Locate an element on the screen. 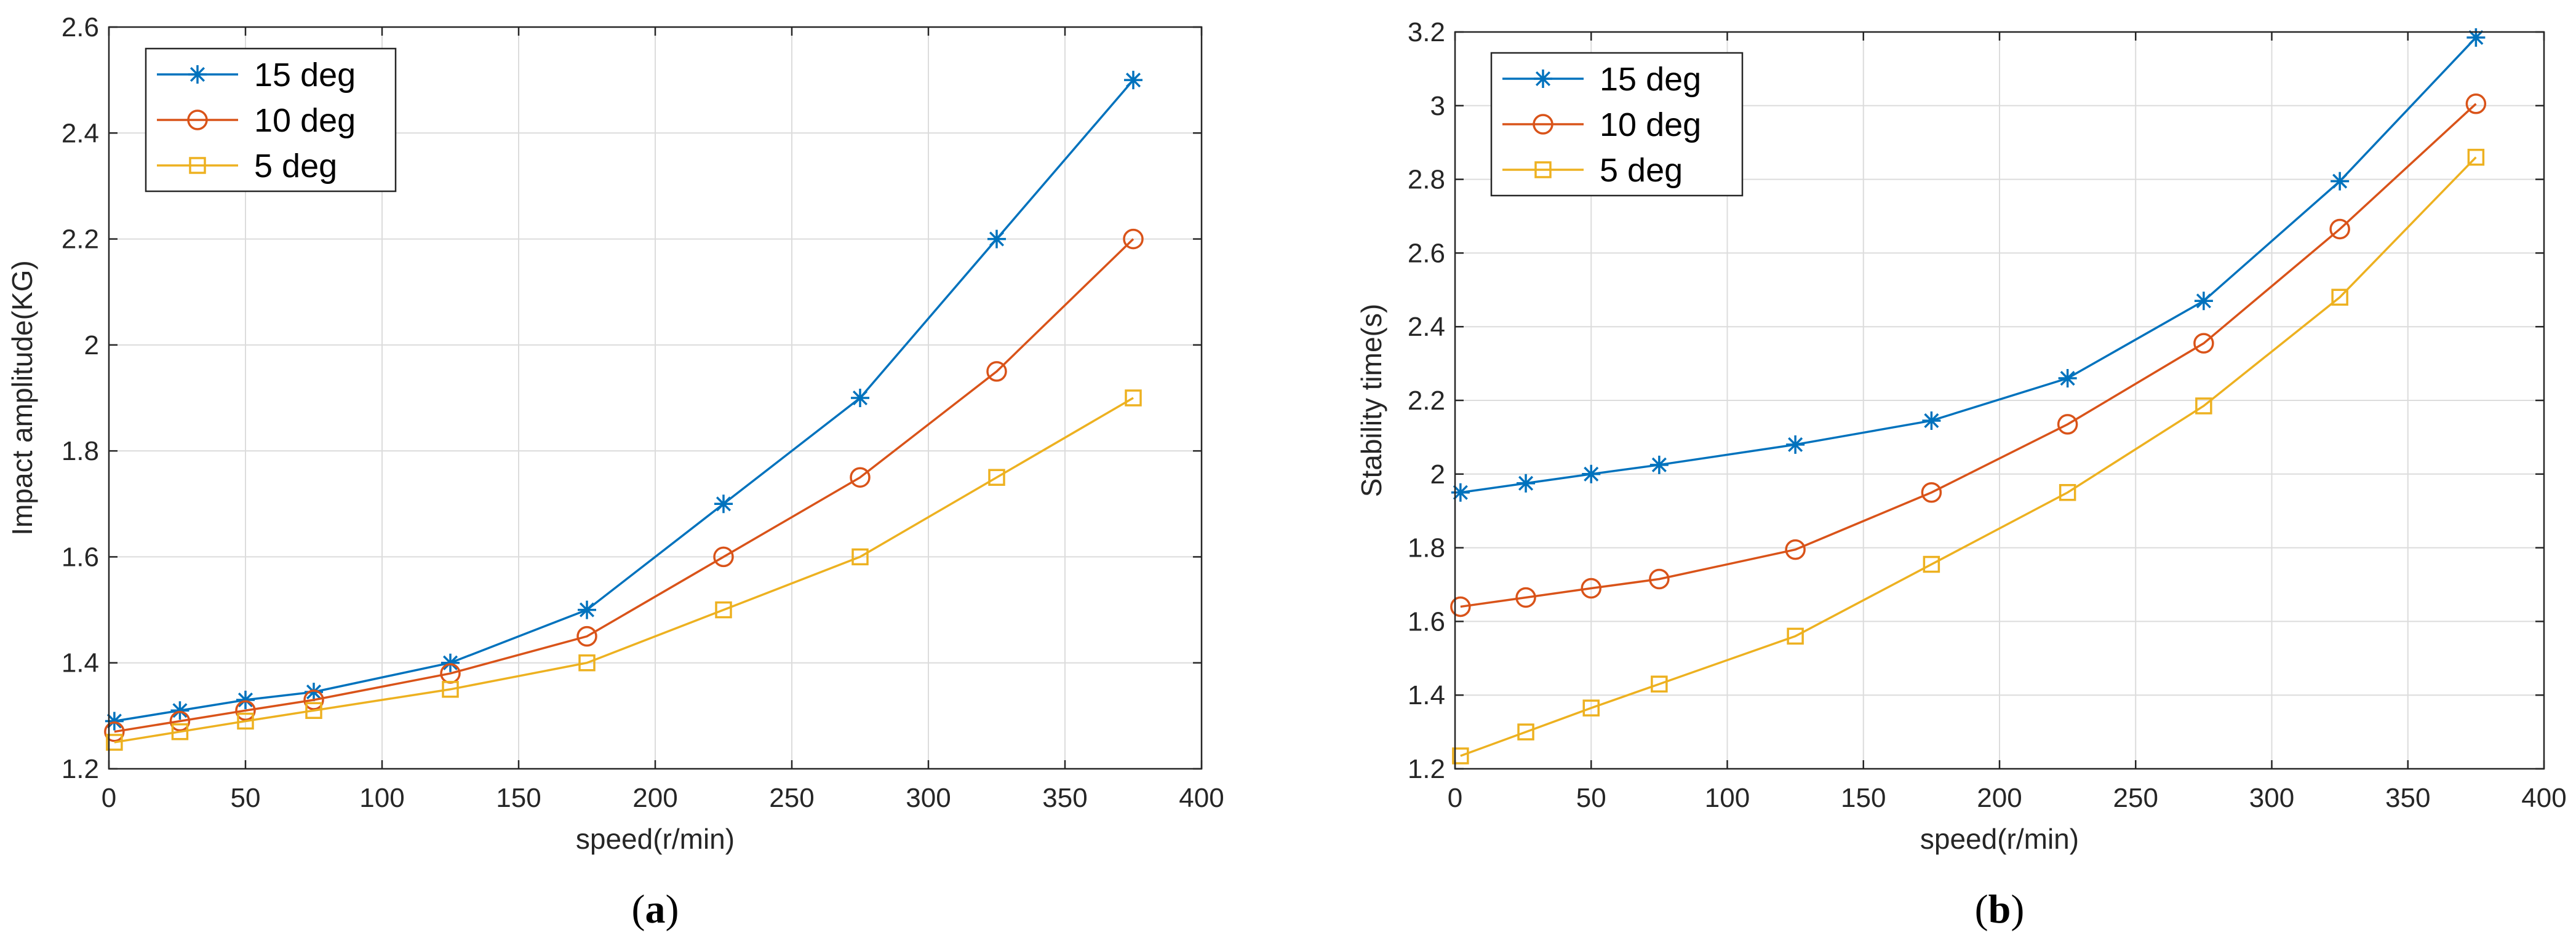  y-tick-label: 2.8 is located at coordinates (1426, 180).